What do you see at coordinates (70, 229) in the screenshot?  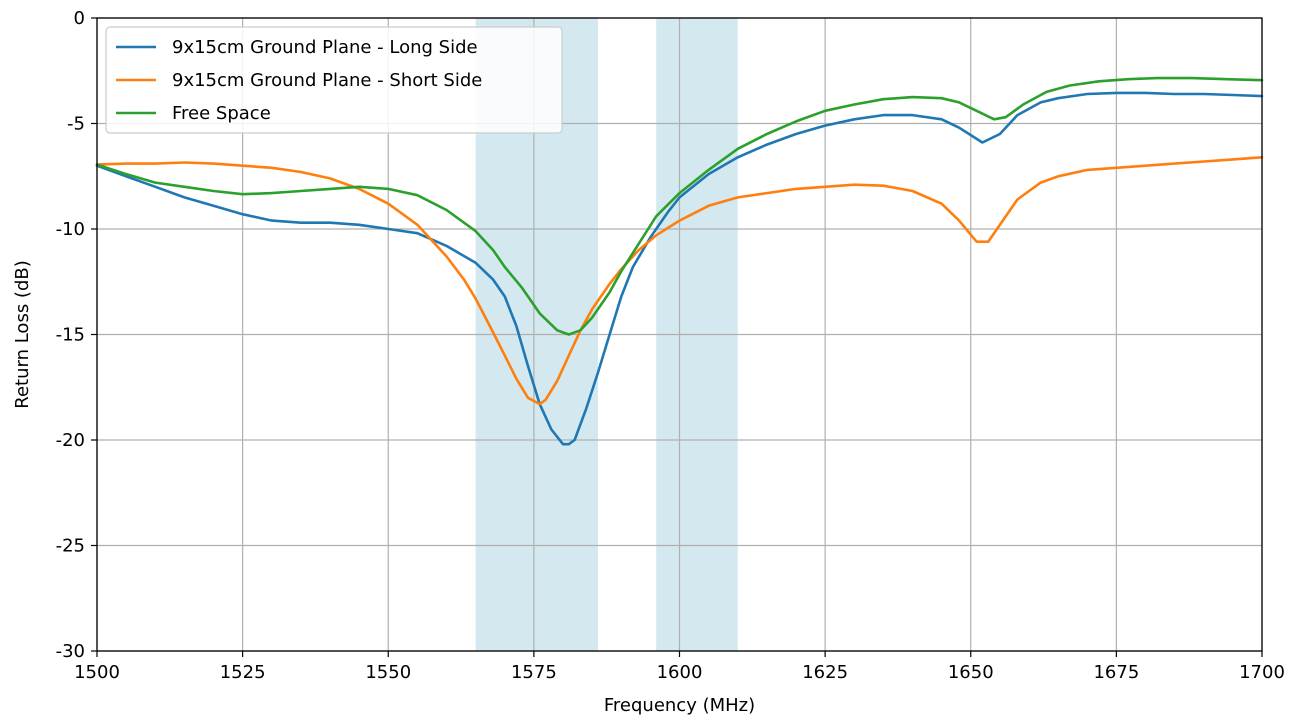 I see `y-tick-label: -10` at bounding box center [70, 229].